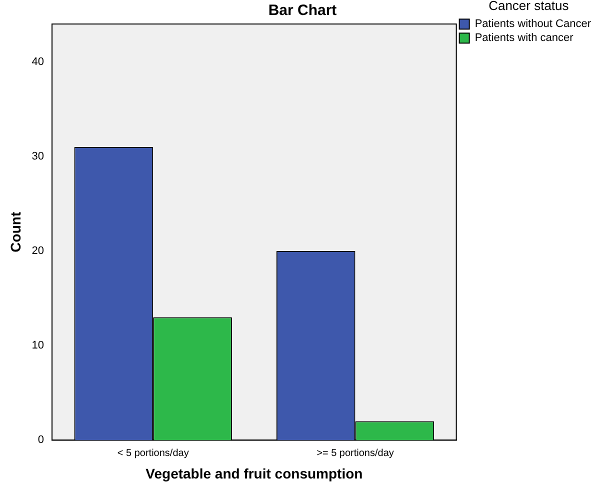 The width and height of the screenshot is (605, 491). What do you see at coordinates (355, 453) in the screenshot?
I see `x-tick-label: >= 5 portions/day` at bounding box center [355, 453].